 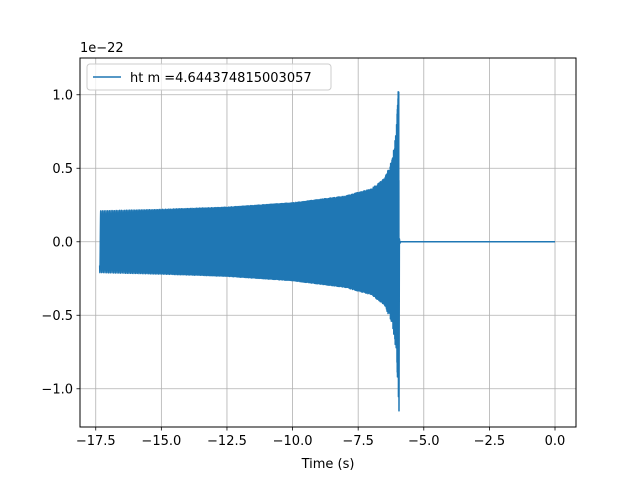 I want to click on legend: ht m =4.644374815003057, so click(x=209, y=77).